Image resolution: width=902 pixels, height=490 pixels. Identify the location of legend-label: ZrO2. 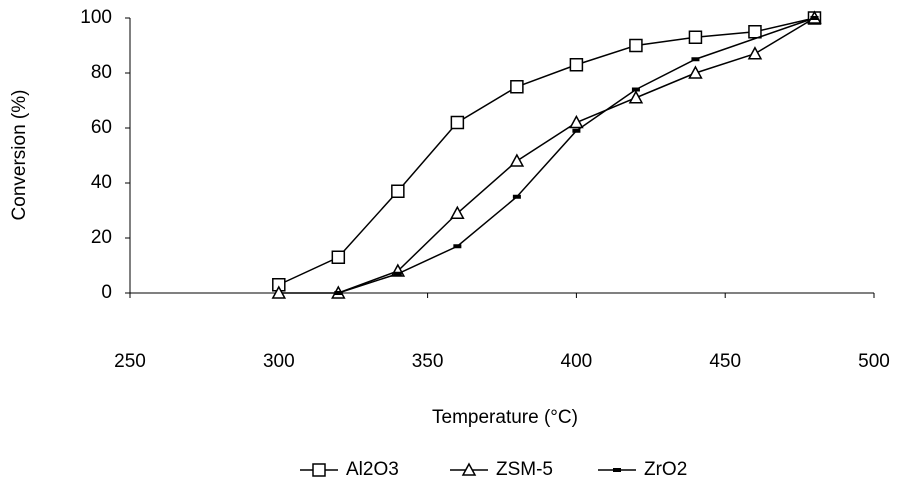
(665, 469).